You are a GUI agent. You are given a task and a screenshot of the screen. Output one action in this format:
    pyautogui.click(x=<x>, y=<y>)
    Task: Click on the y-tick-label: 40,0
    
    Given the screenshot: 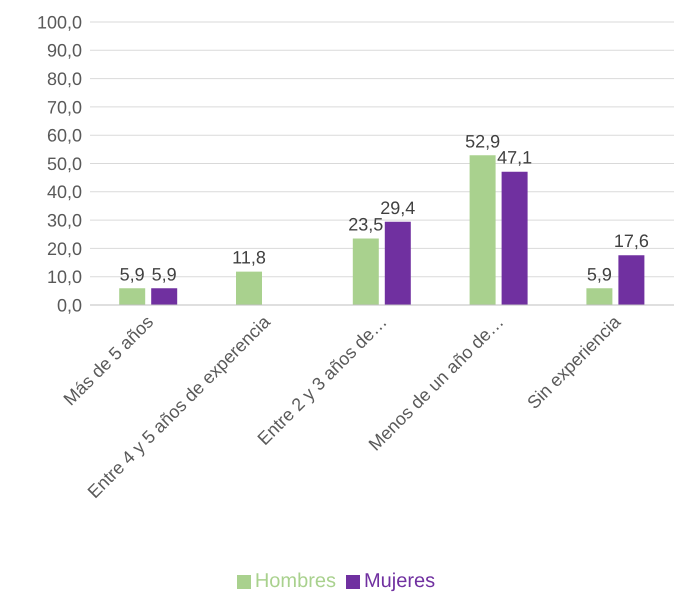 What is the action you would take?
    pyautogui.click(x=64, y=192)
    